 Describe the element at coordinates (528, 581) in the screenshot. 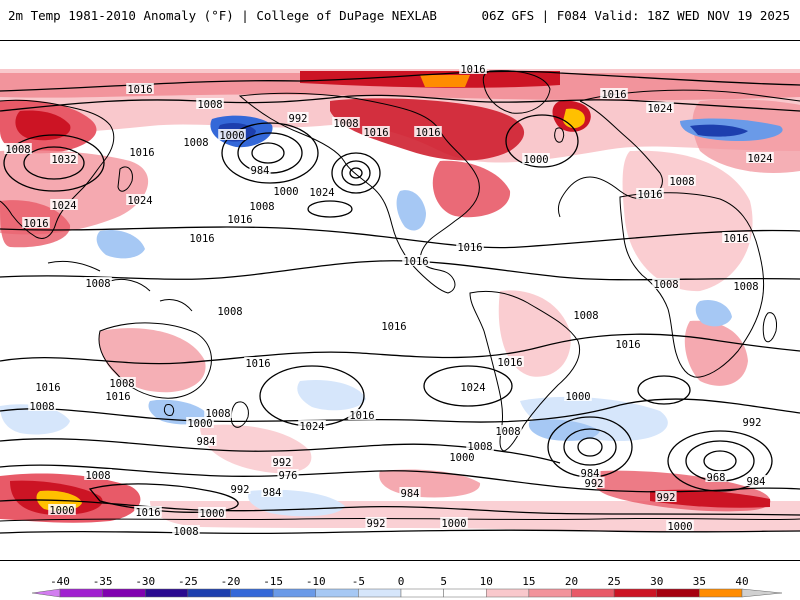

I see `colorbar-tick-label: 15` at that location.